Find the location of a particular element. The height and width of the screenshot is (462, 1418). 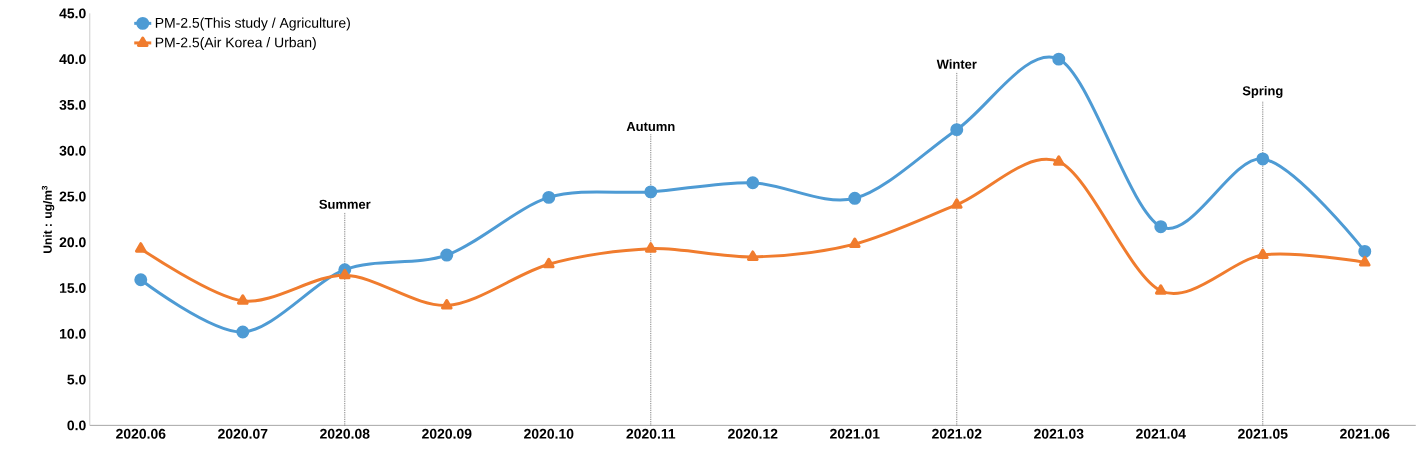

x-tick-label: 2020.10 is located at coordinates (549, 433).